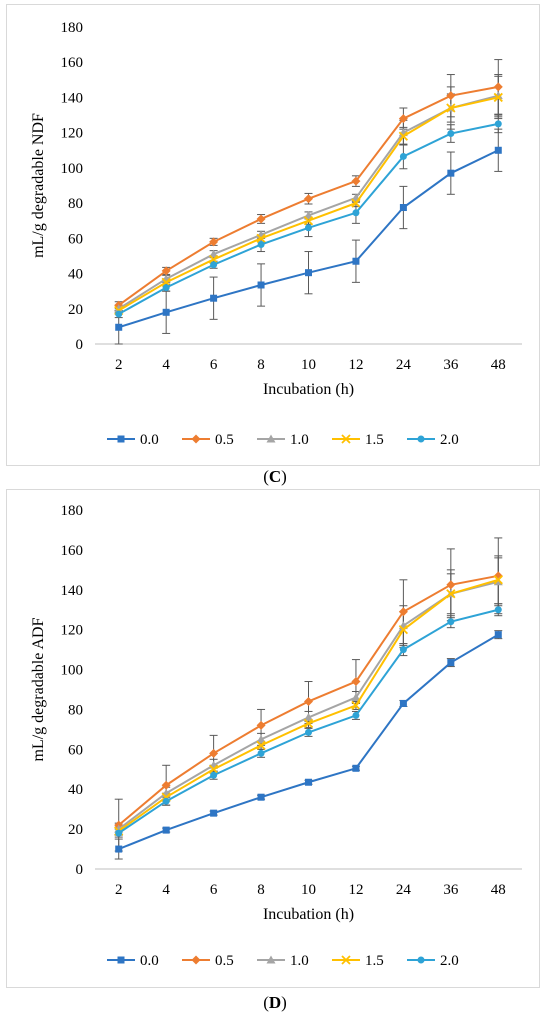 This screenshot has height=1017, width=550. What do you see at coordinates (149, 440) in the screenshot?
I see `legend-label: 0.0` at bounding box center [149, 440].